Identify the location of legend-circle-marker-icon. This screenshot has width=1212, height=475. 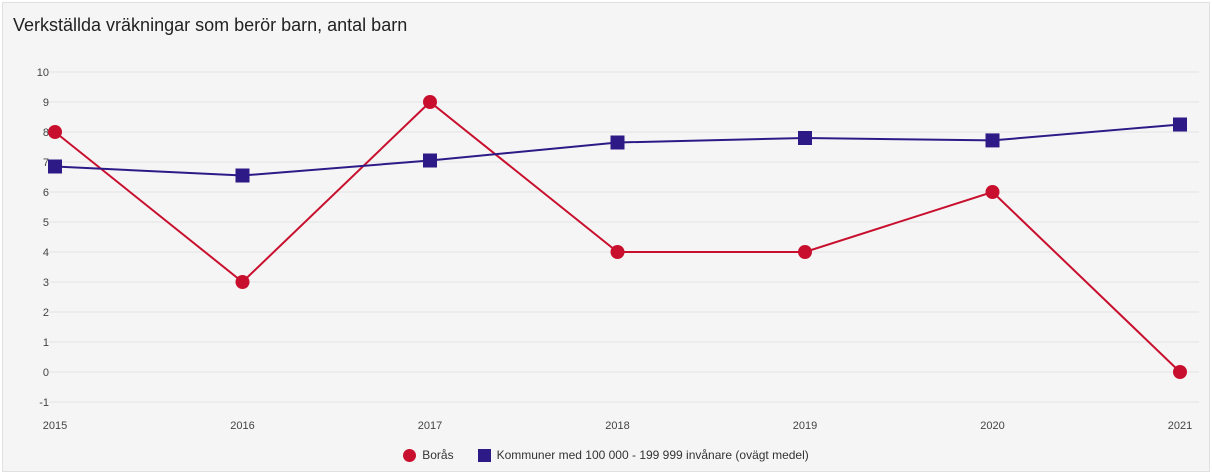
(410, 455).